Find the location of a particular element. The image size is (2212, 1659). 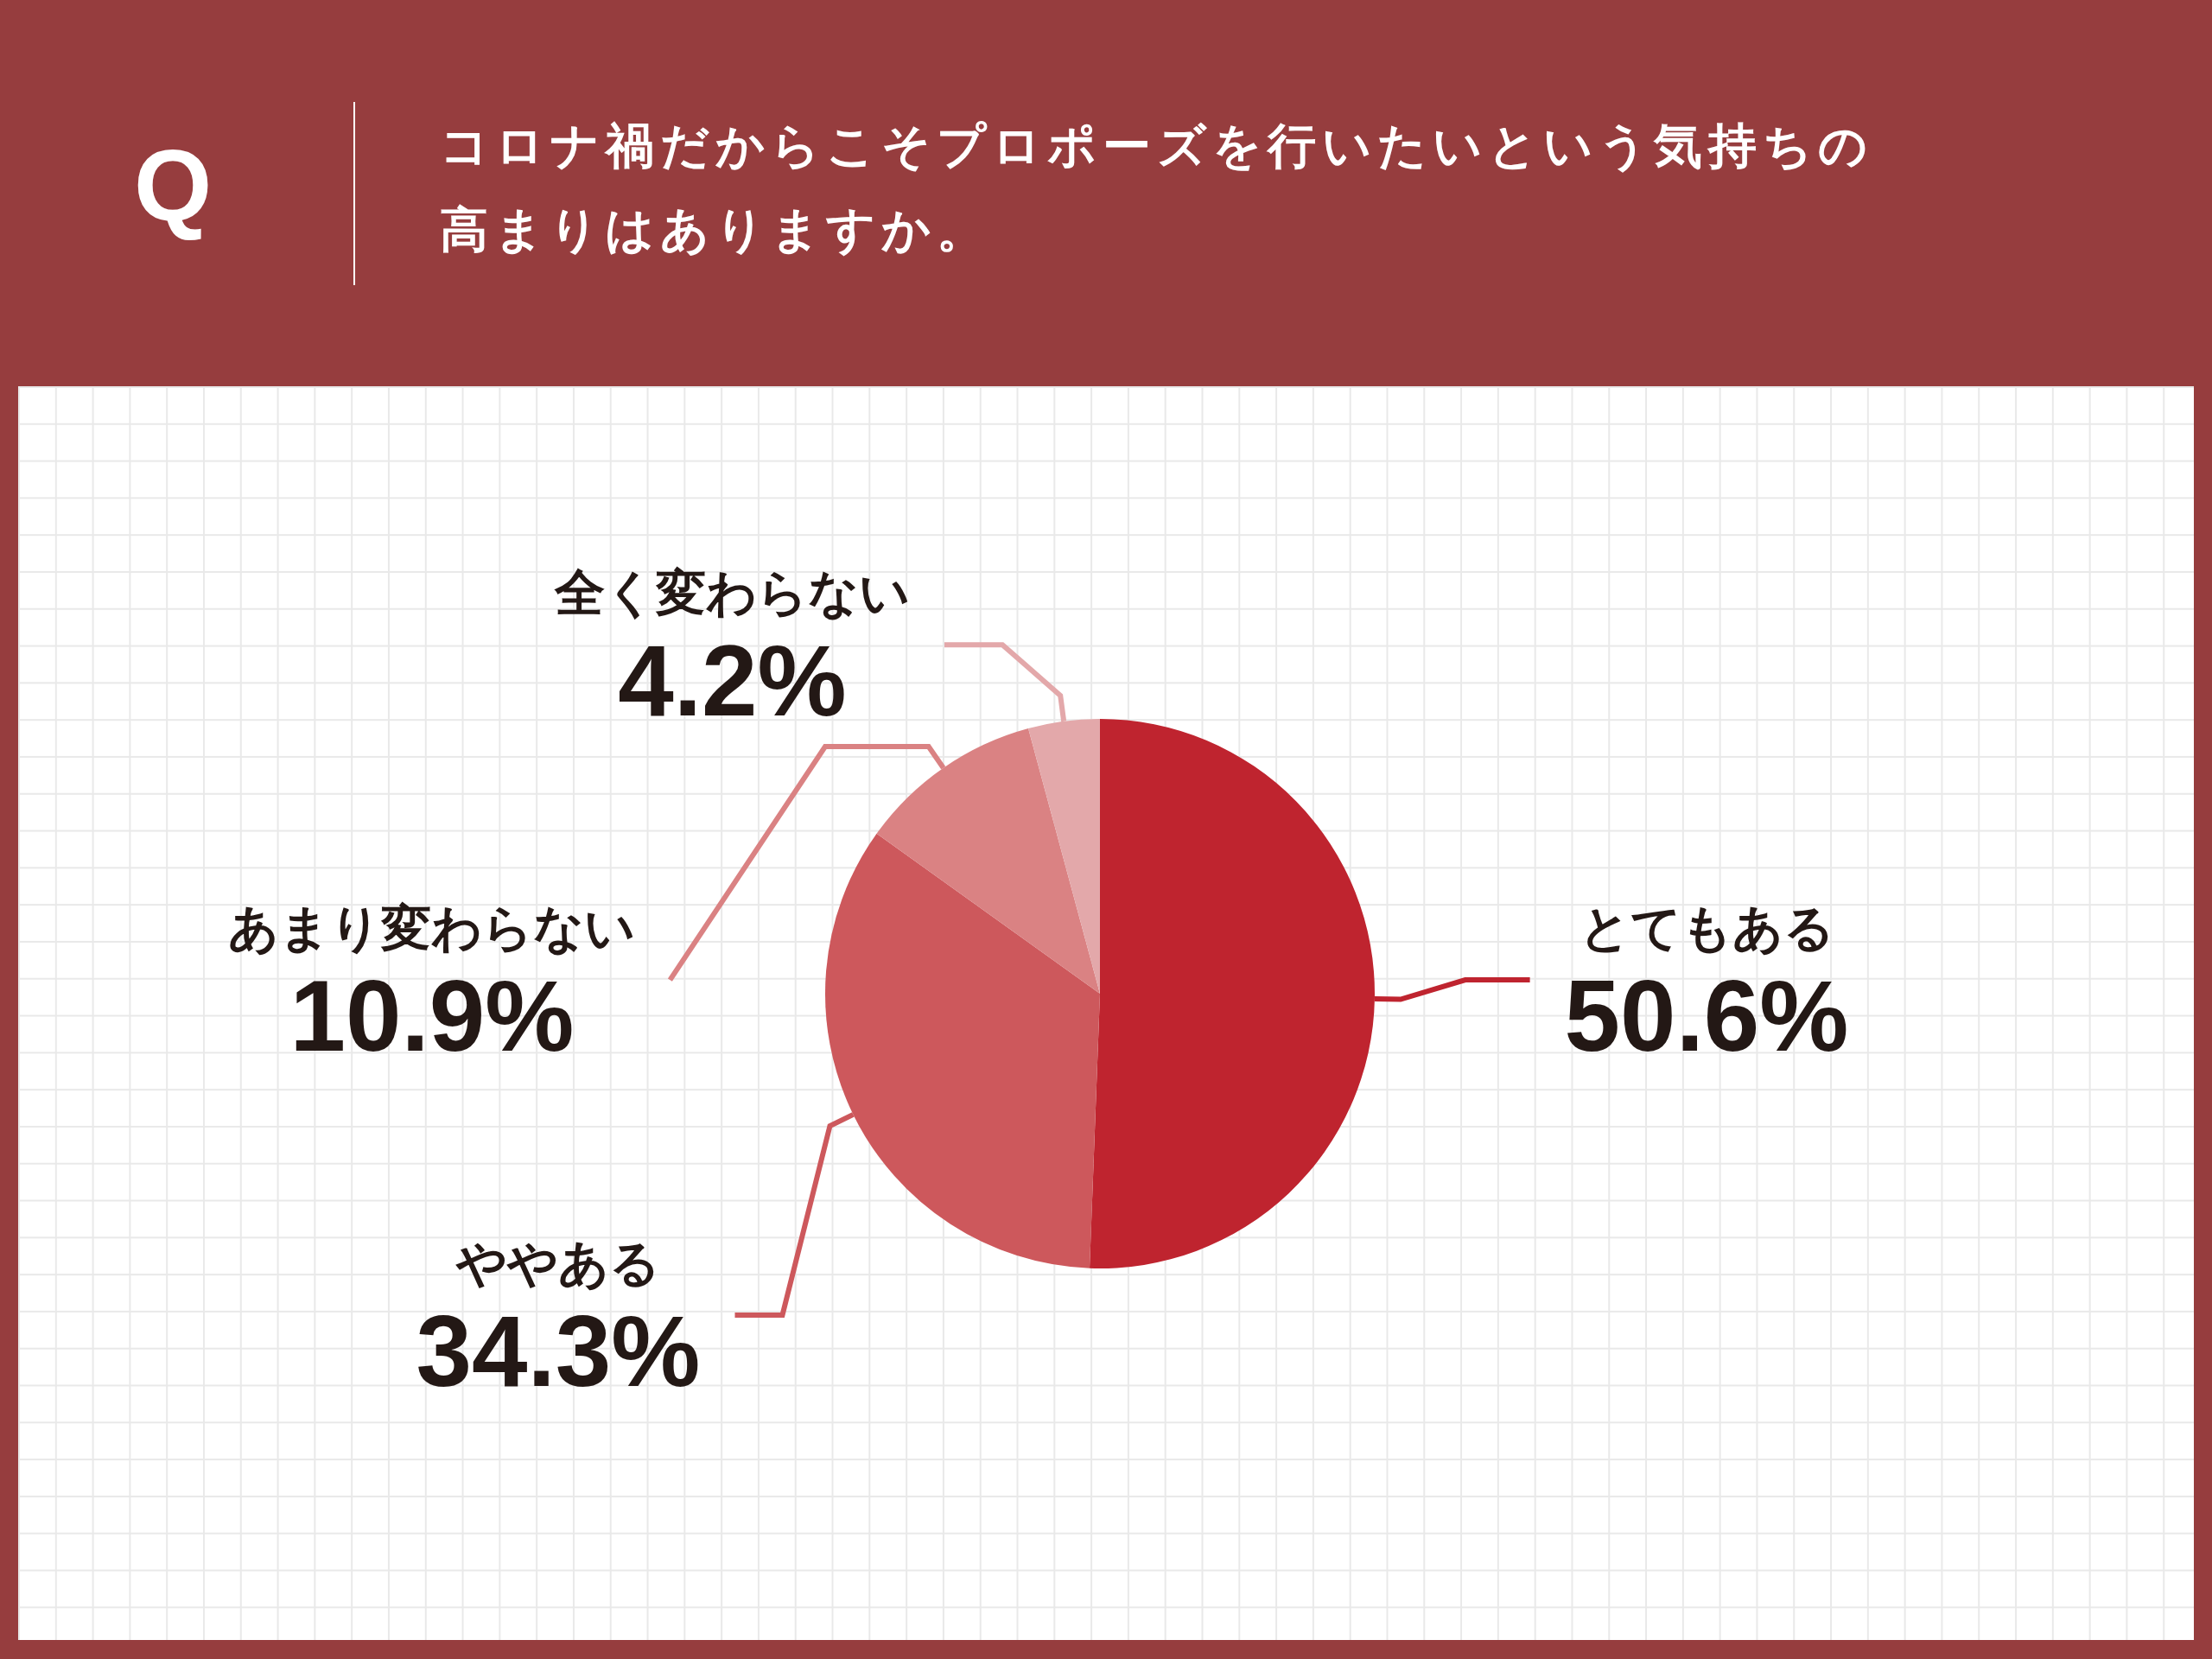

chart-title: コロナ禍だからこそプロポーズを行いたいという気持ちの高まりはありますか。 is located at coordinates (1157, 188).